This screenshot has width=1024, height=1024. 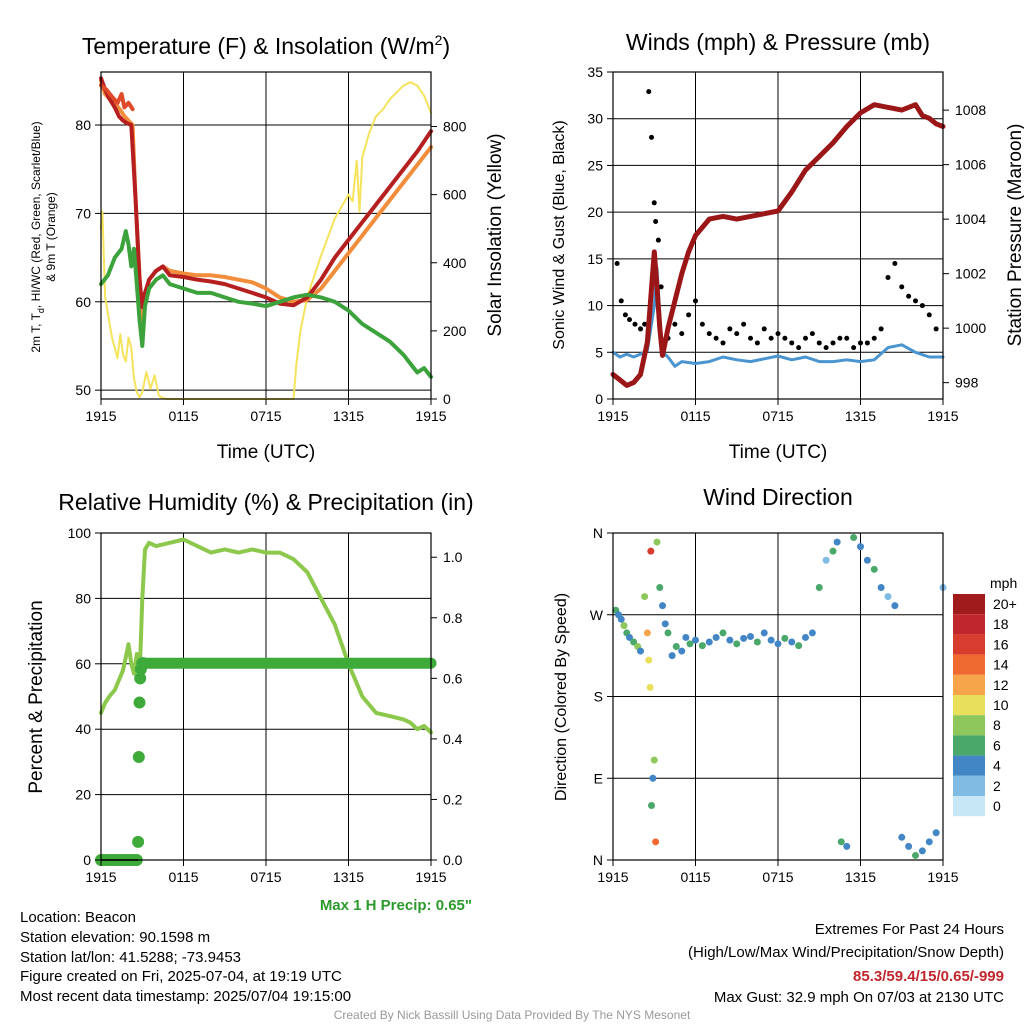 What do you see at coordinates (83, 390) in the screenshot?
I see `y-tick-label: 50` at bounding box center [83, 390].